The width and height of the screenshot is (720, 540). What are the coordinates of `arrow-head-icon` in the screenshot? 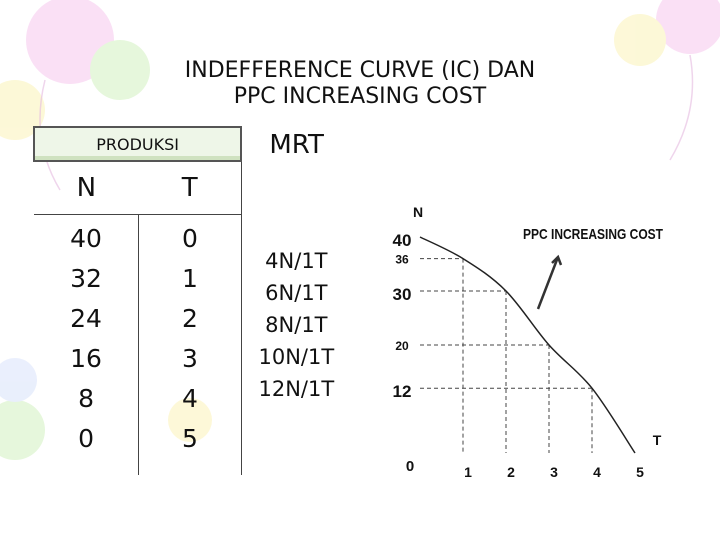 It's located at (557, 260).